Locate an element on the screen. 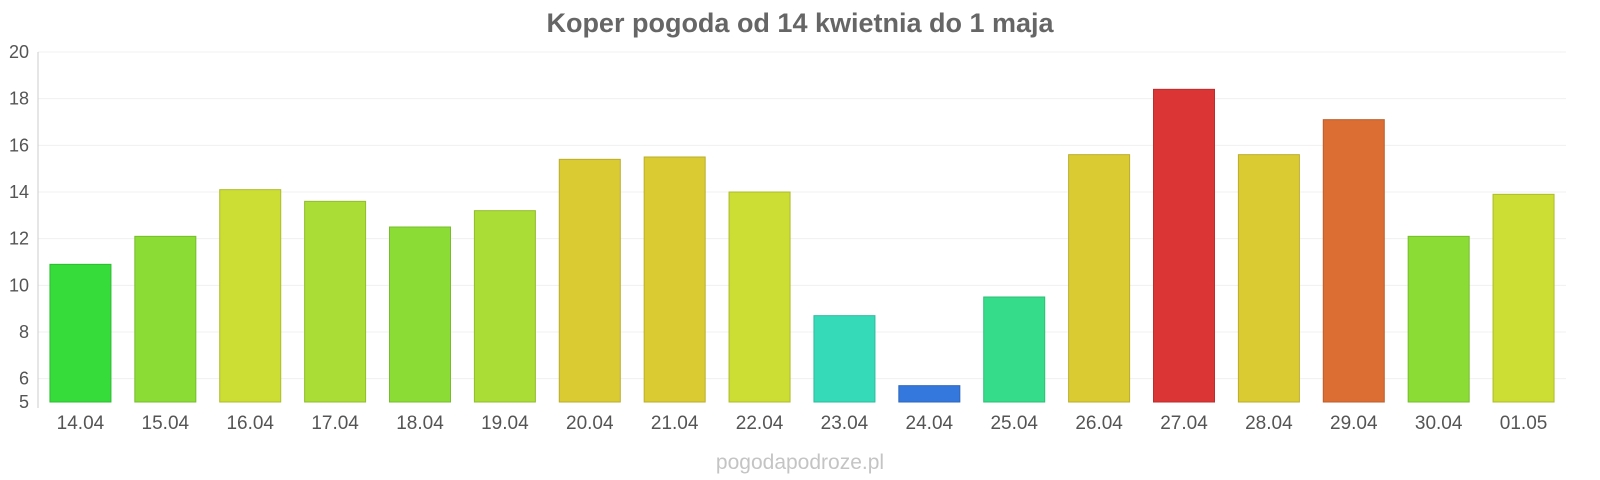  bar-21.04 is located at coordinates (674, 279).